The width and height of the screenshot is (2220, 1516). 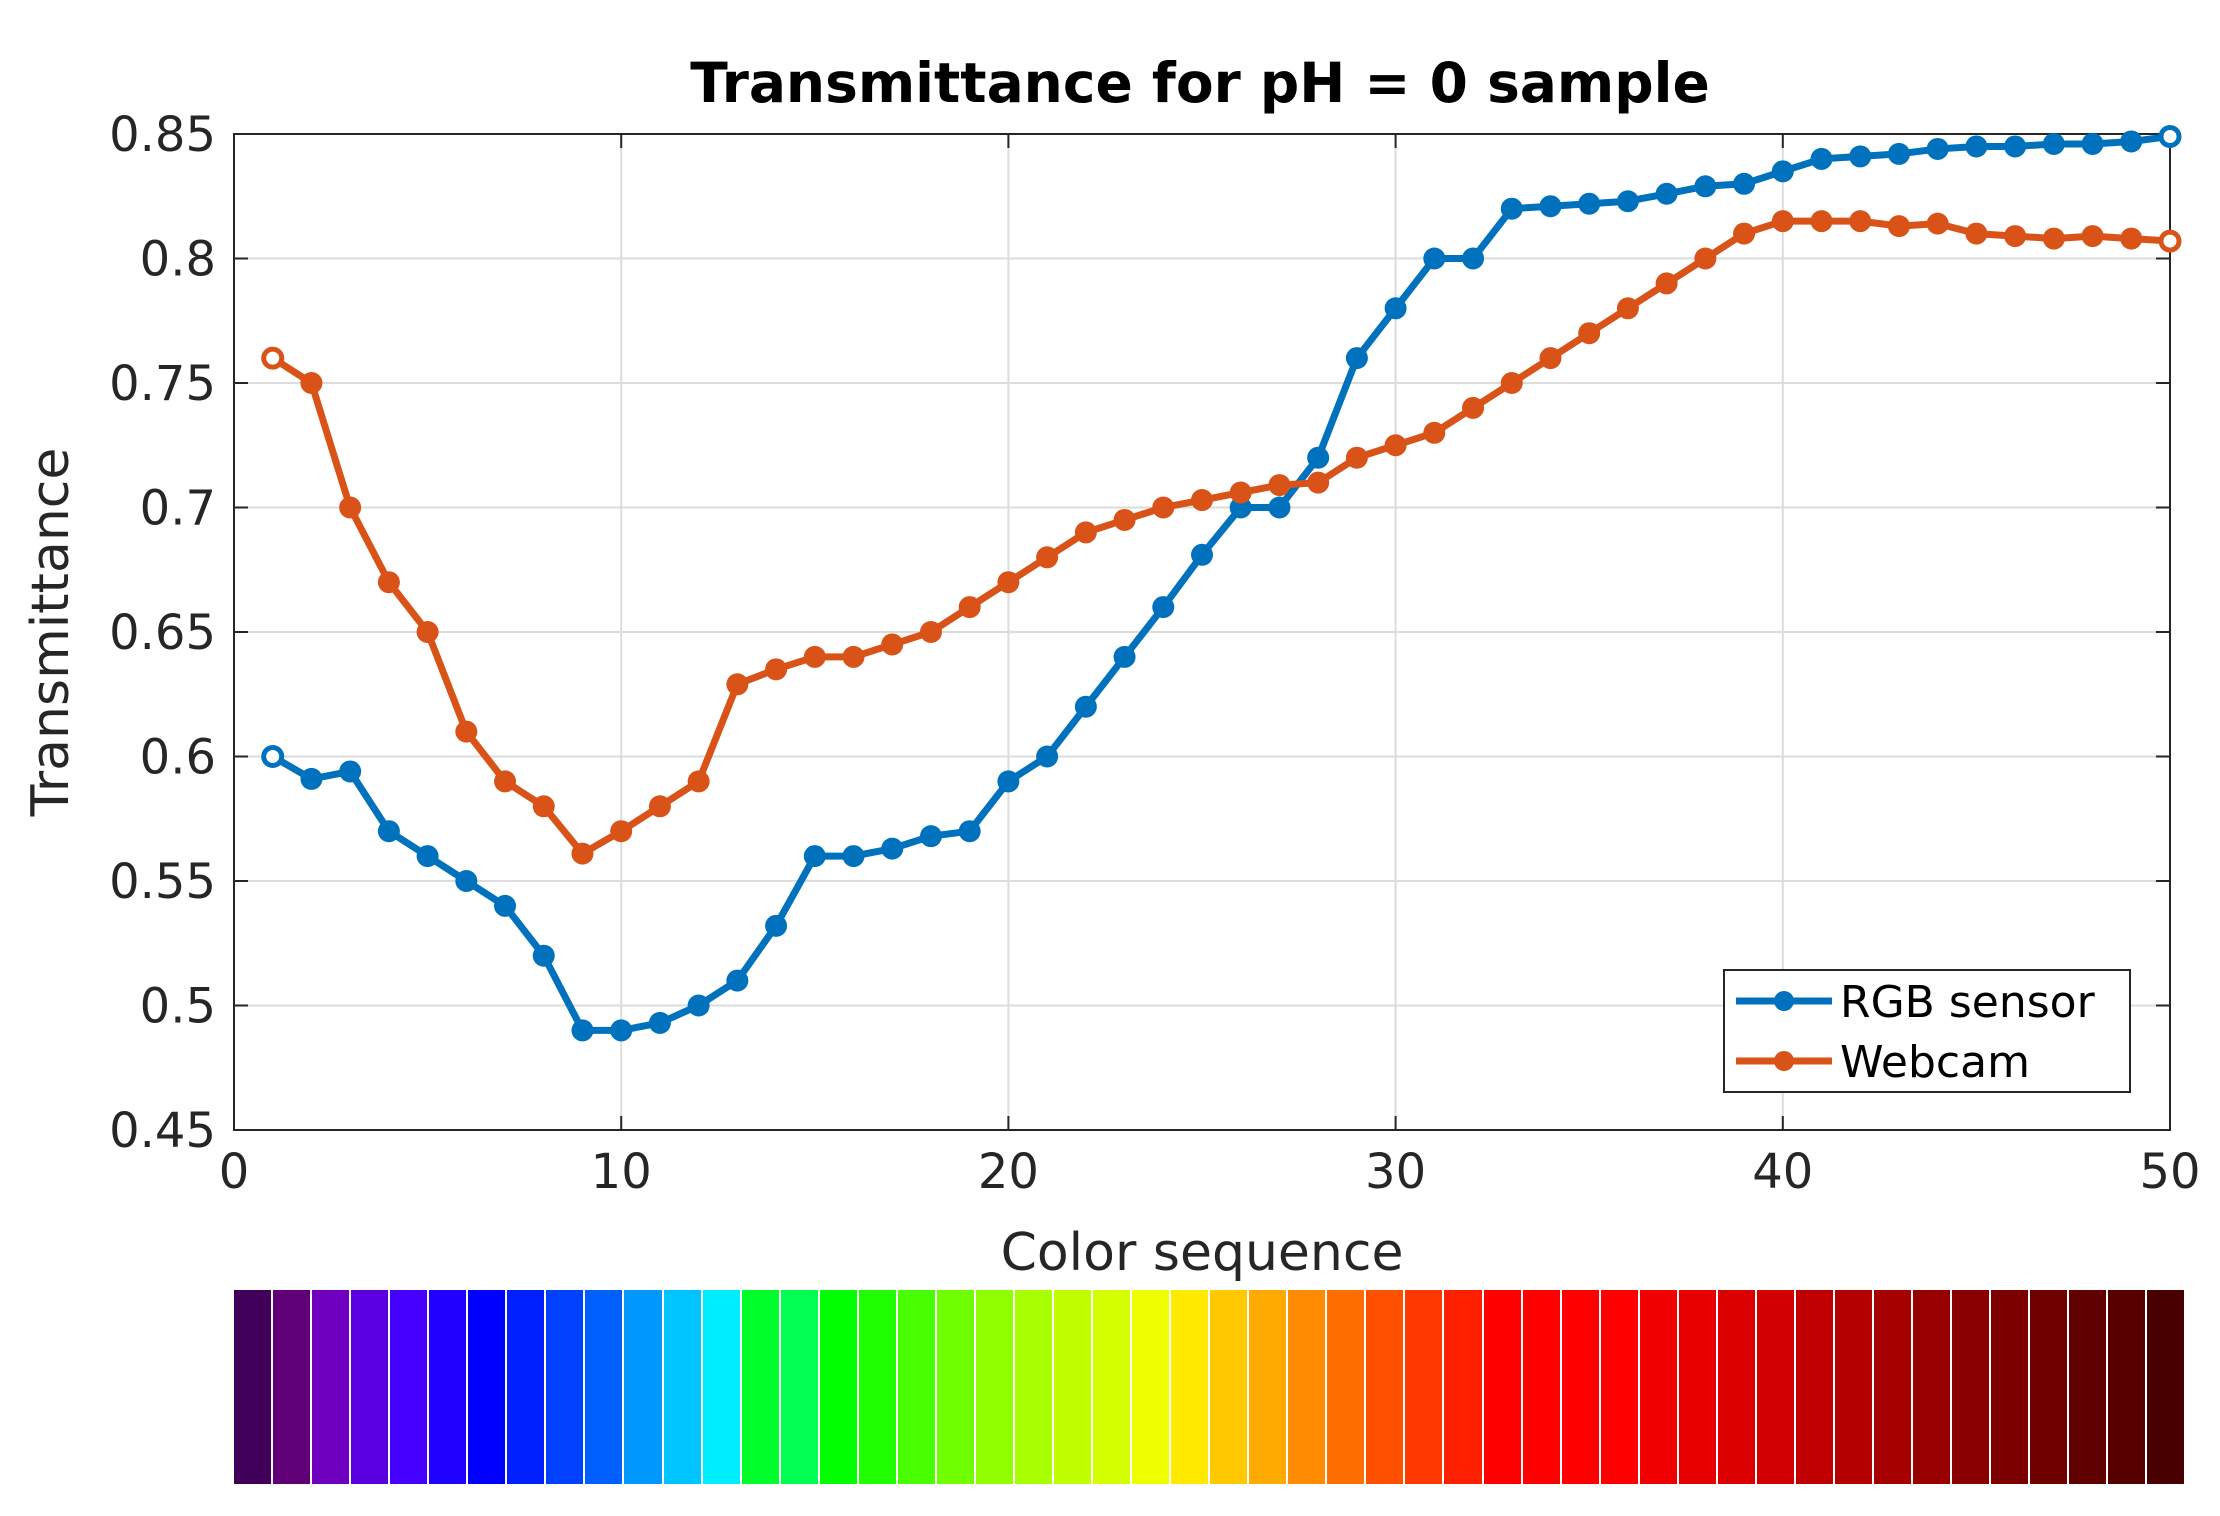 What do you see at coordinates (178, 758) in the screenshot?
I see `y-tick-label: 0.6` at bounding box center [178, 758].